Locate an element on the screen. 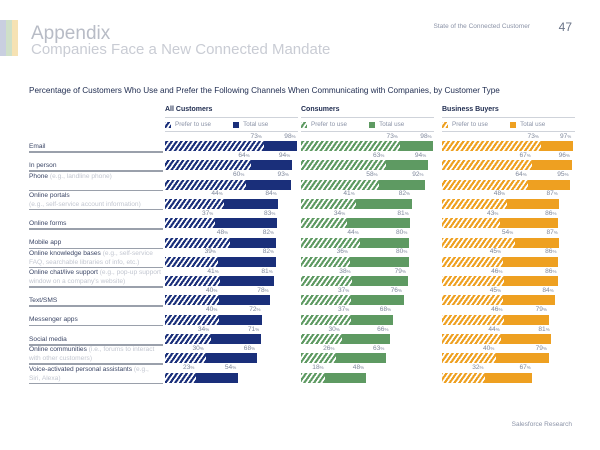 The image size is (600, 450). label-total-value: 67 is located at coordinates (523, 368).